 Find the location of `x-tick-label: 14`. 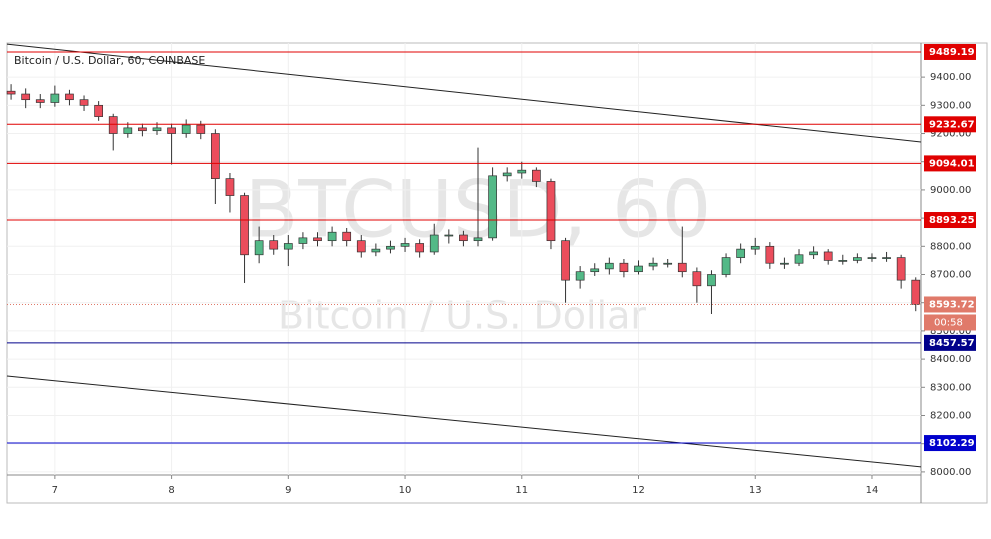

x-tick-label: 14 is located at coordinates (872, 490).